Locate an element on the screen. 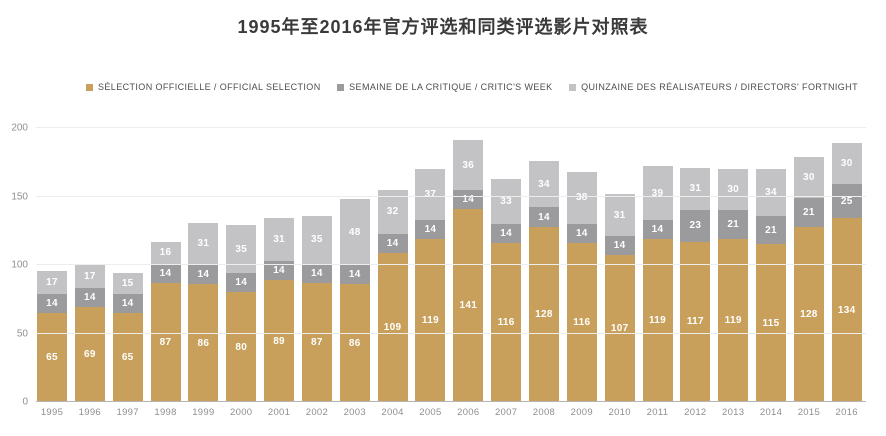 This screenshot has height=436, width=886. x-axis-tick-label: 2000 is located at coordinates (241, 412).